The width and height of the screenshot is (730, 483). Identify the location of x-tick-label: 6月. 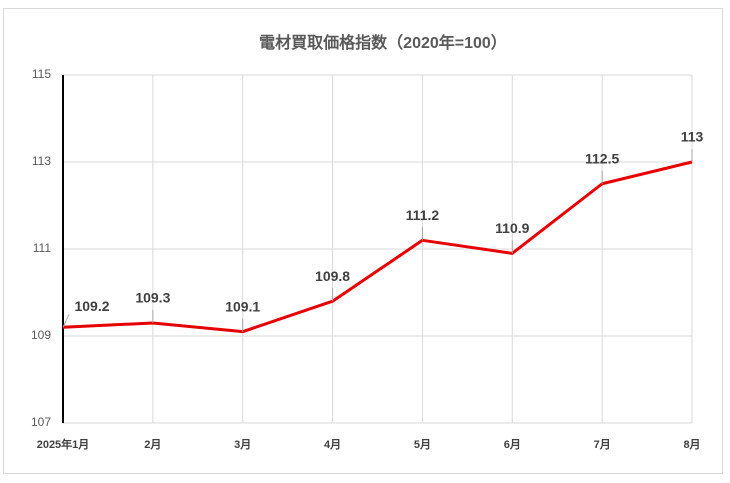
(512, 444).